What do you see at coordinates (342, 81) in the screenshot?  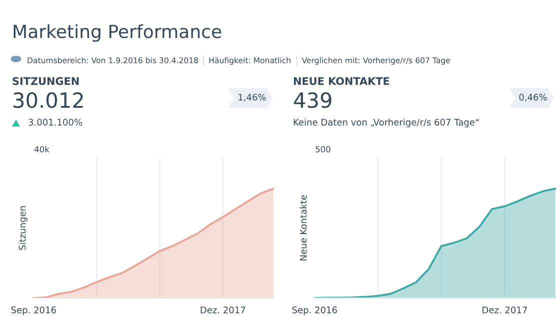 I see `chart-title: NEUE KONTAKTE` at bounding box center [342, 81].